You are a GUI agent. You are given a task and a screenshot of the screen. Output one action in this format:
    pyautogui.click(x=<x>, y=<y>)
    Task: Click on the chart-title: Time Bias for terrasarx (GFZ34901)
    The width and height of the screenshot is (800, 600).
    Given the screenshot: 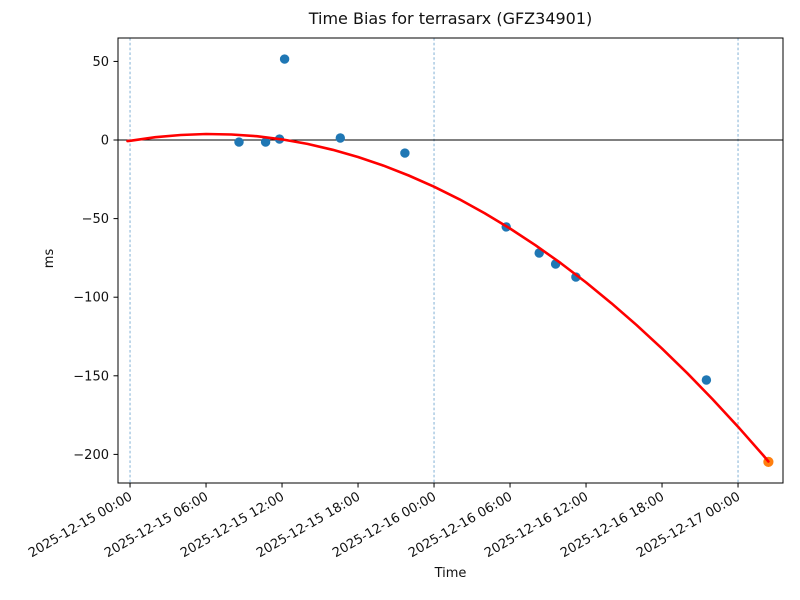 What is the action you would take?
    pyautogui.click(x=450, y=18)
    